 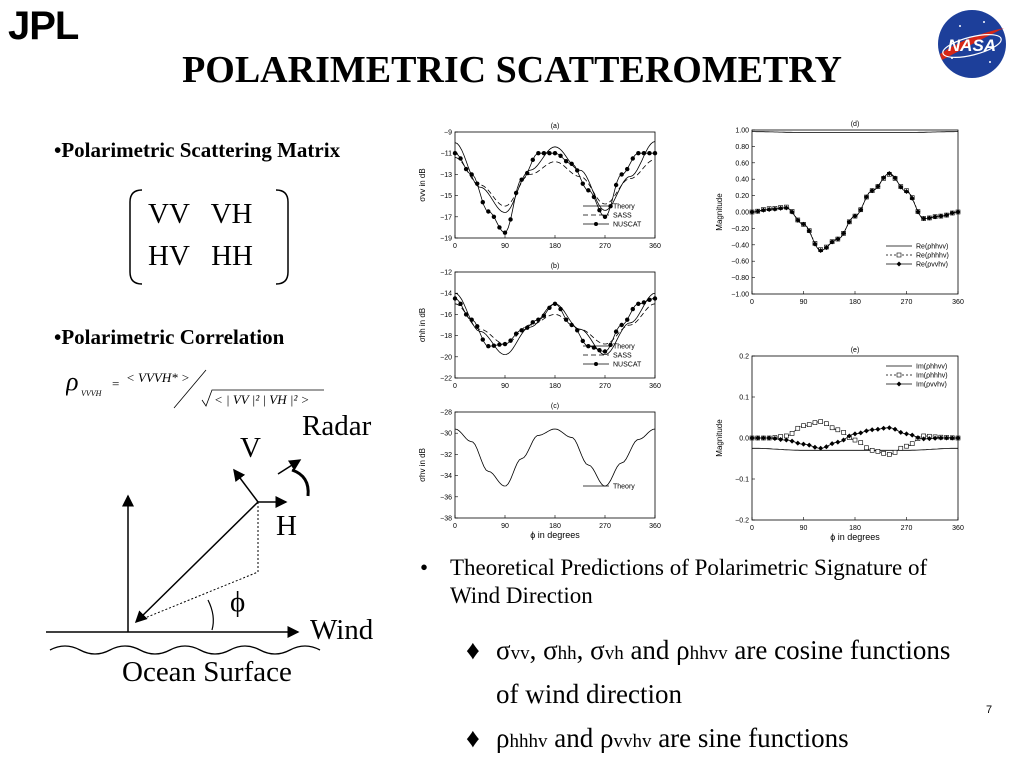 What do you see at coordinates (972, 44) in the screenshot?
I see `nasa-logo: NASA` at bounding box center [972, 44].